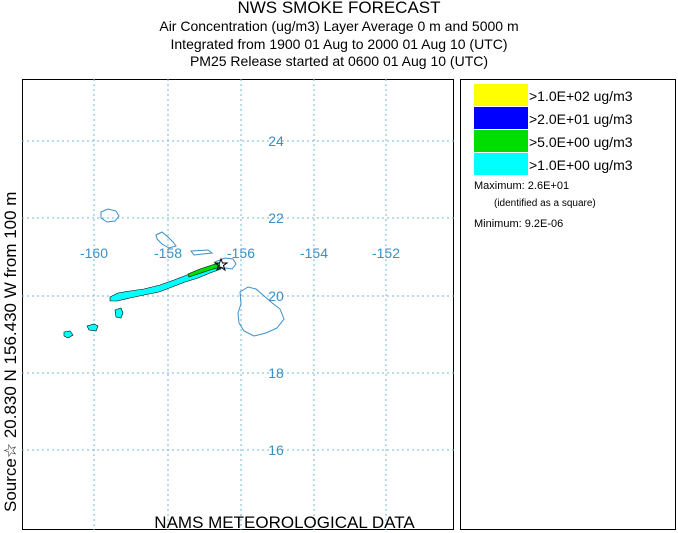 Image resolution: width=678 pixels, height=533 pixels. I want to click on latitude-label: 22, so click(276, 218).